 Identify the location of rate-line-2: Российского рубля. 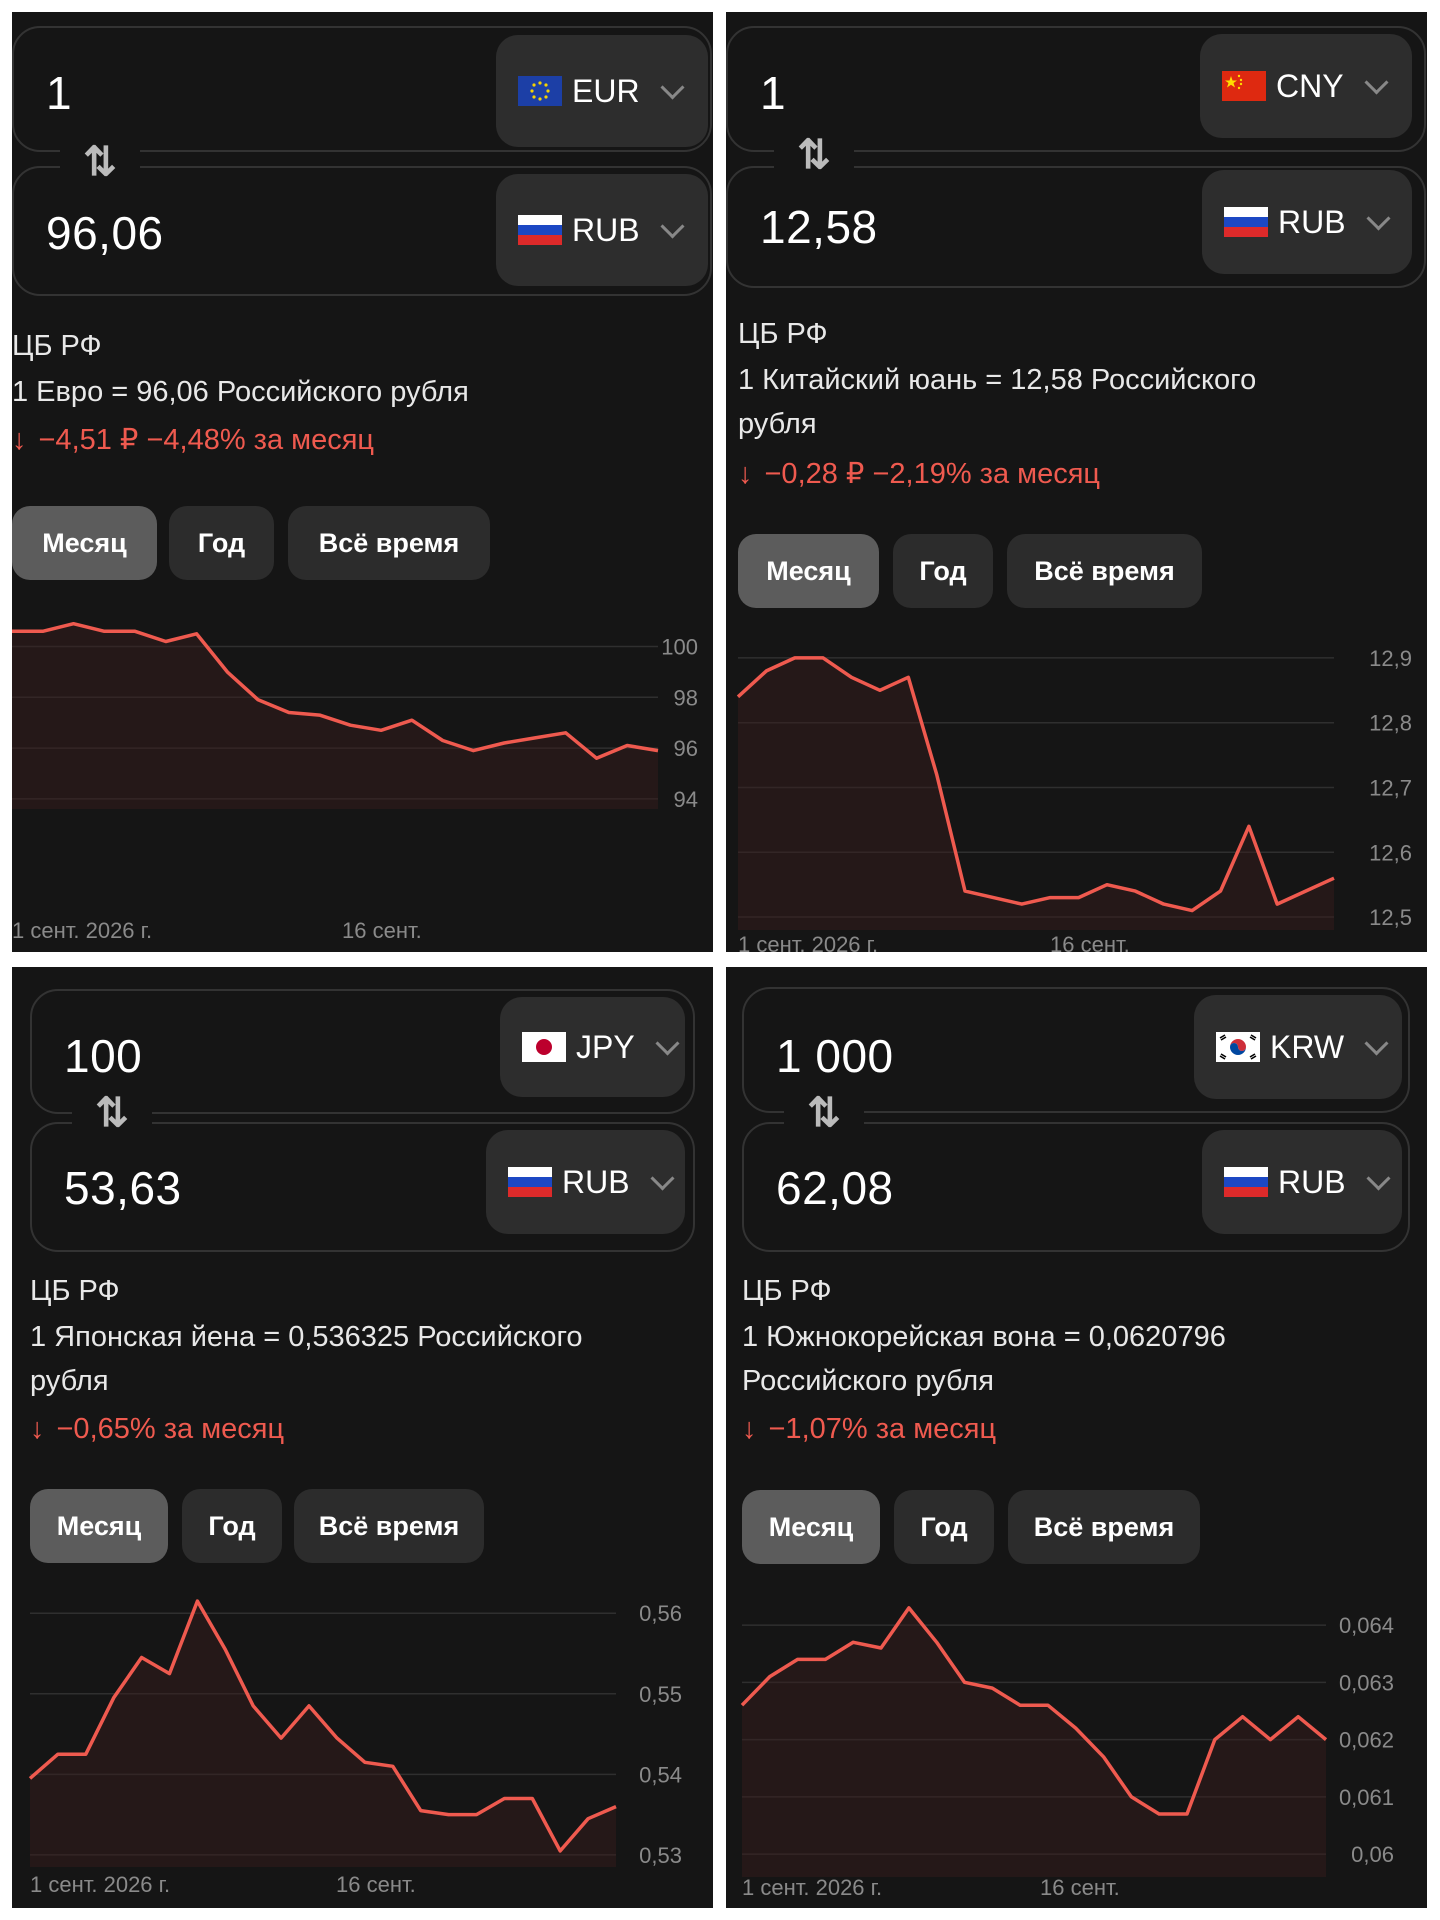
(868, 1381).